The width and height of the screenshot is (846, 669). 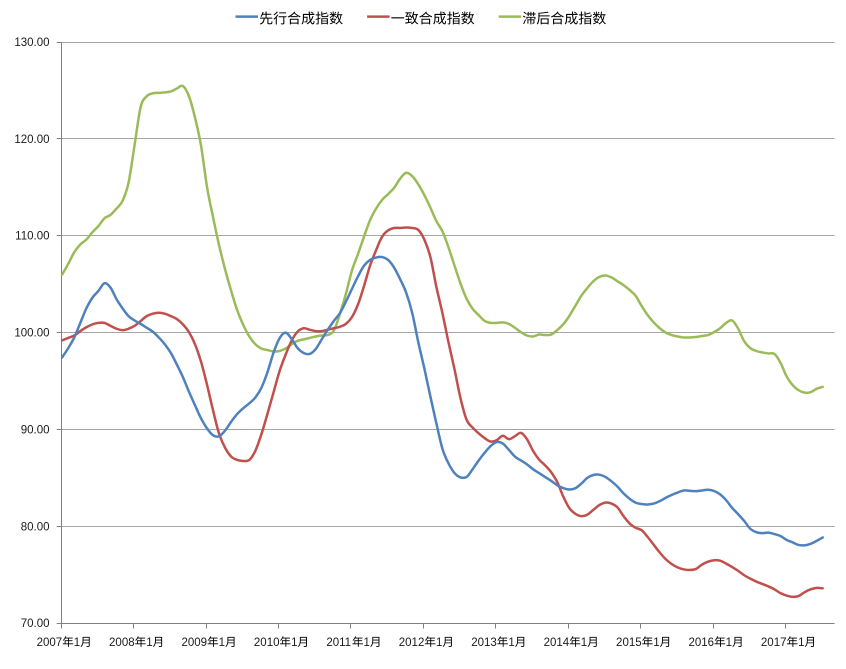 What do you see at coordinates (32, 237) in the screenshot?
I see `svg-text: 110.00` at bounding box center [32, 237].